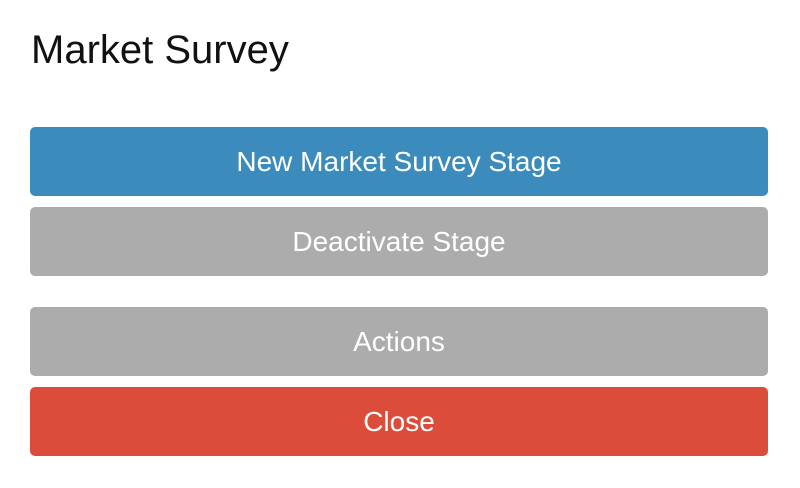  I want to click on new-market-survey-stage-button: New Market Survey Stage, so click(399, 161).